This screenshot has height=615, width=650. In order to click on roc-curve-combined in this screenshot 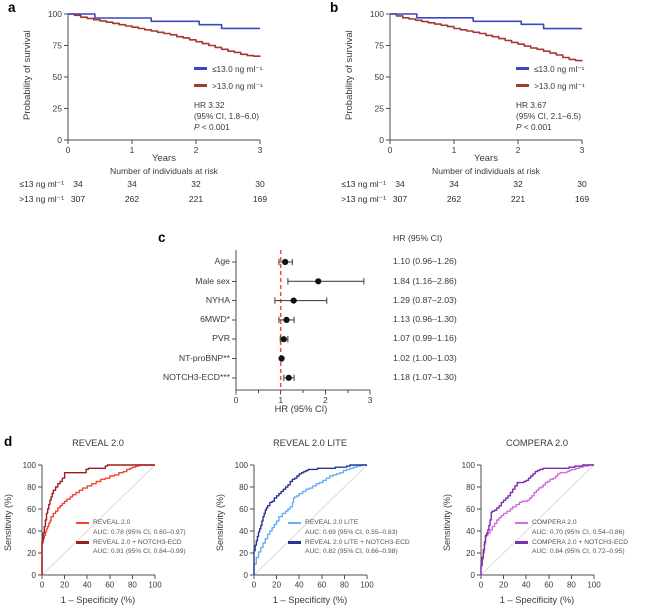, I will do `click(537, 519)`.